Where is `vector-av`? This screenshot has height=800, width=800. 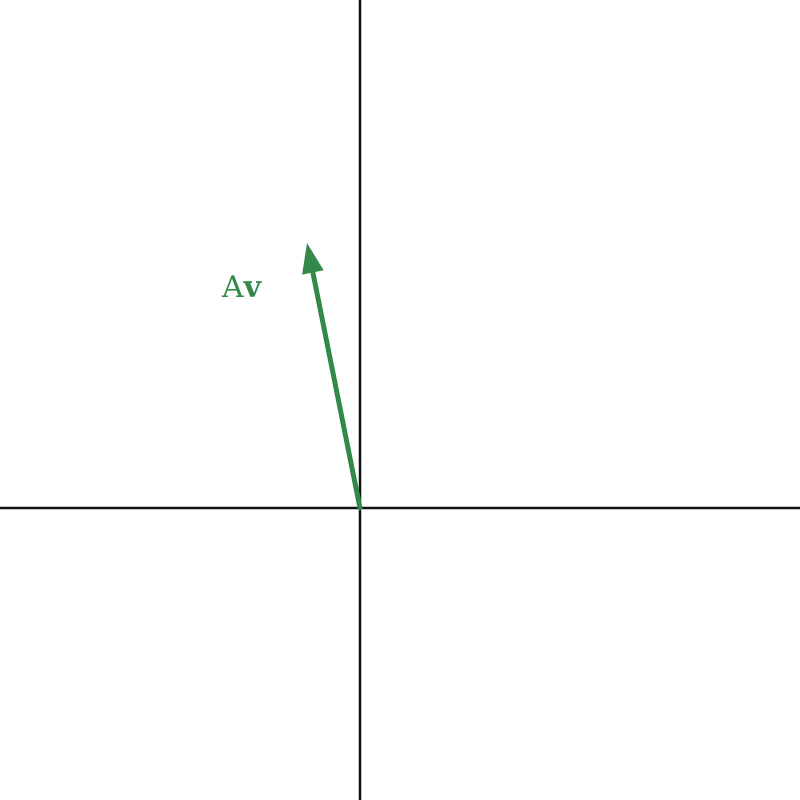
vector-av is located at coordinates (332, 377).